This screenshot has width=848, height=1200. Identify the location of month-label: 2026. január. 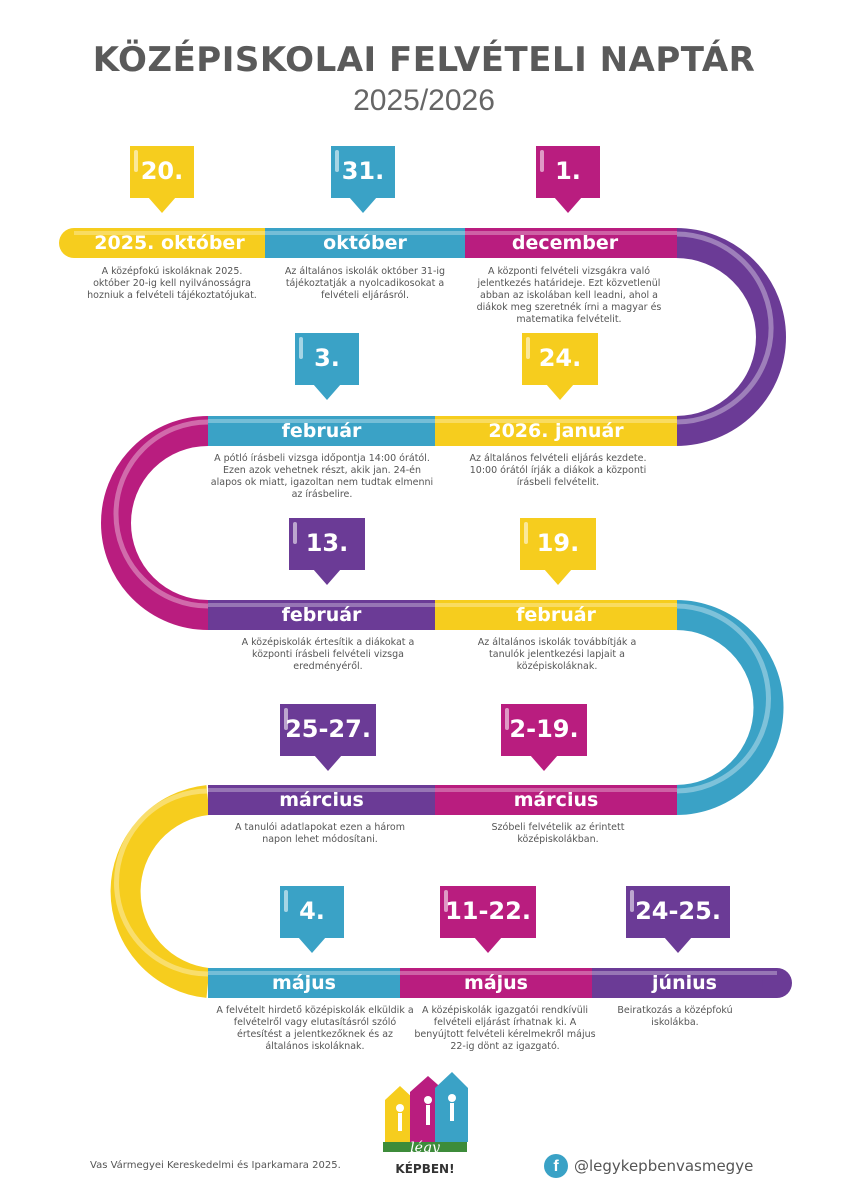
(556, 431).